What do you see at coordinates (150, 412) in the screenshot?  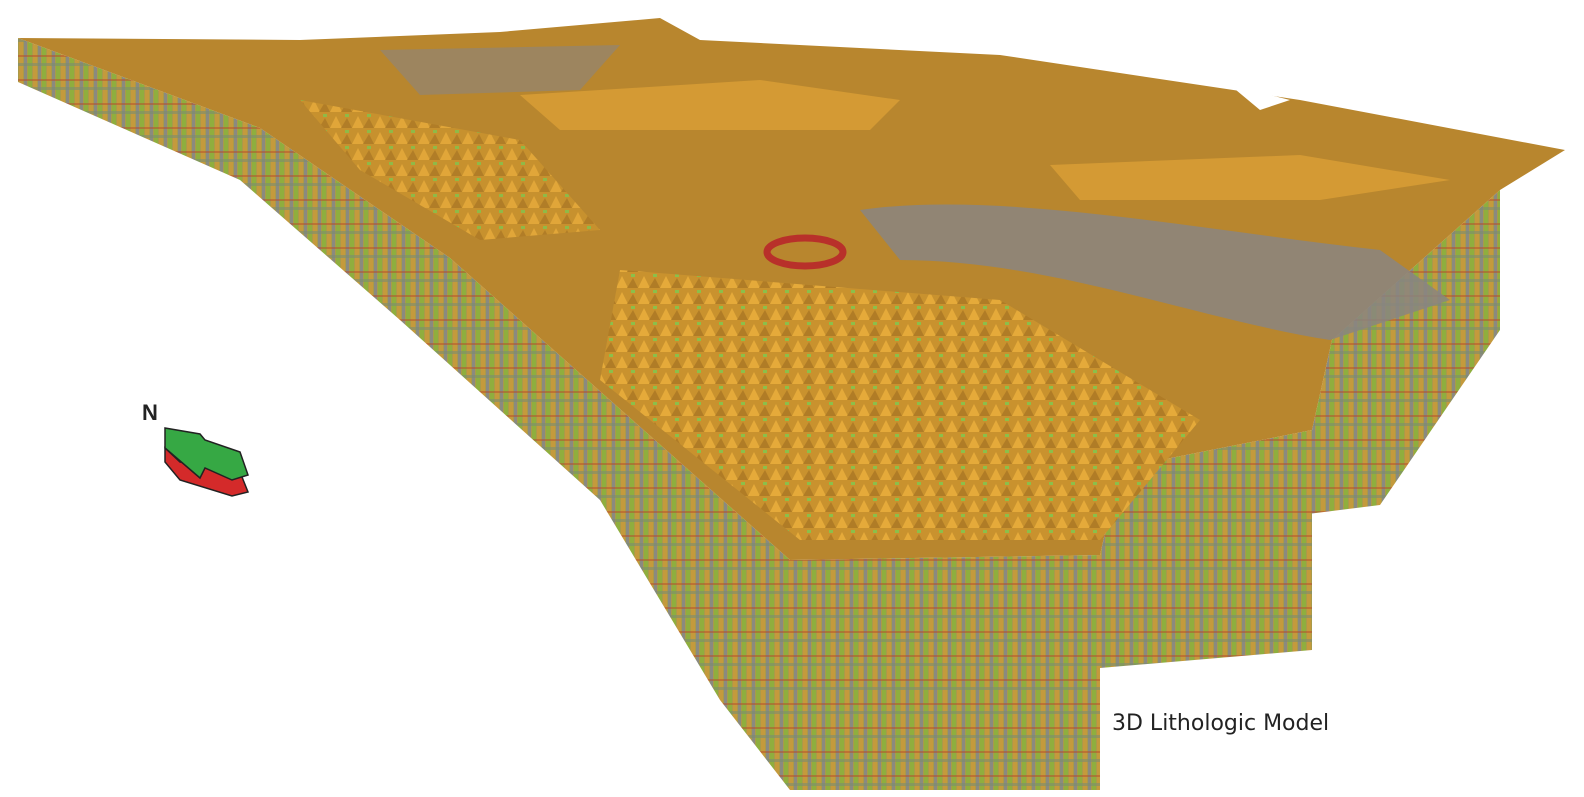 I see `north-label: N` at bounding box center [150, 412].